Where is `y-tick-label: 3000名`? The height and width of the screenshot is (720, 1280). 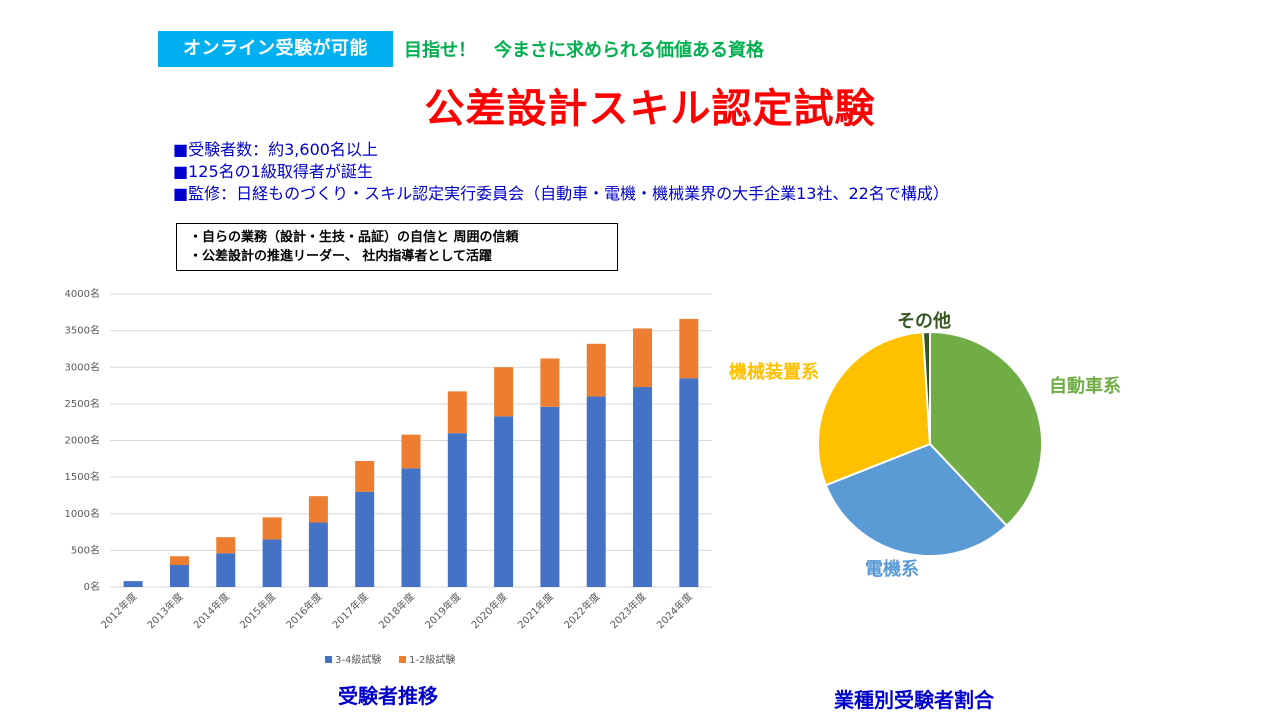
y-tick-label: 3000名 is located at coordinates (82, 366).